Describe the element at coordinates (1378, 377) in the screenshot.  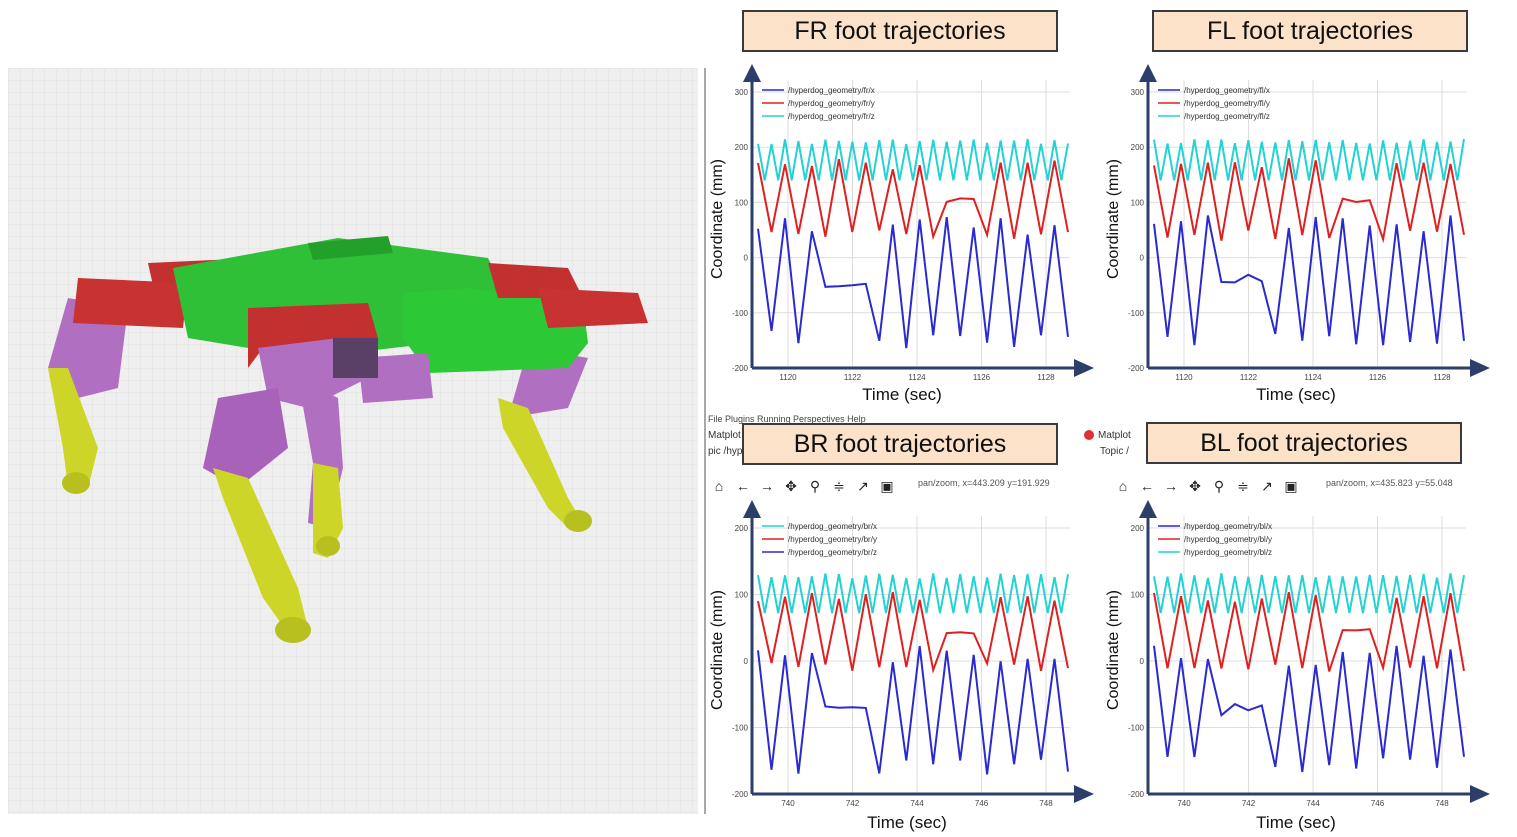
I see `x-tick-label: 1126` at that location.